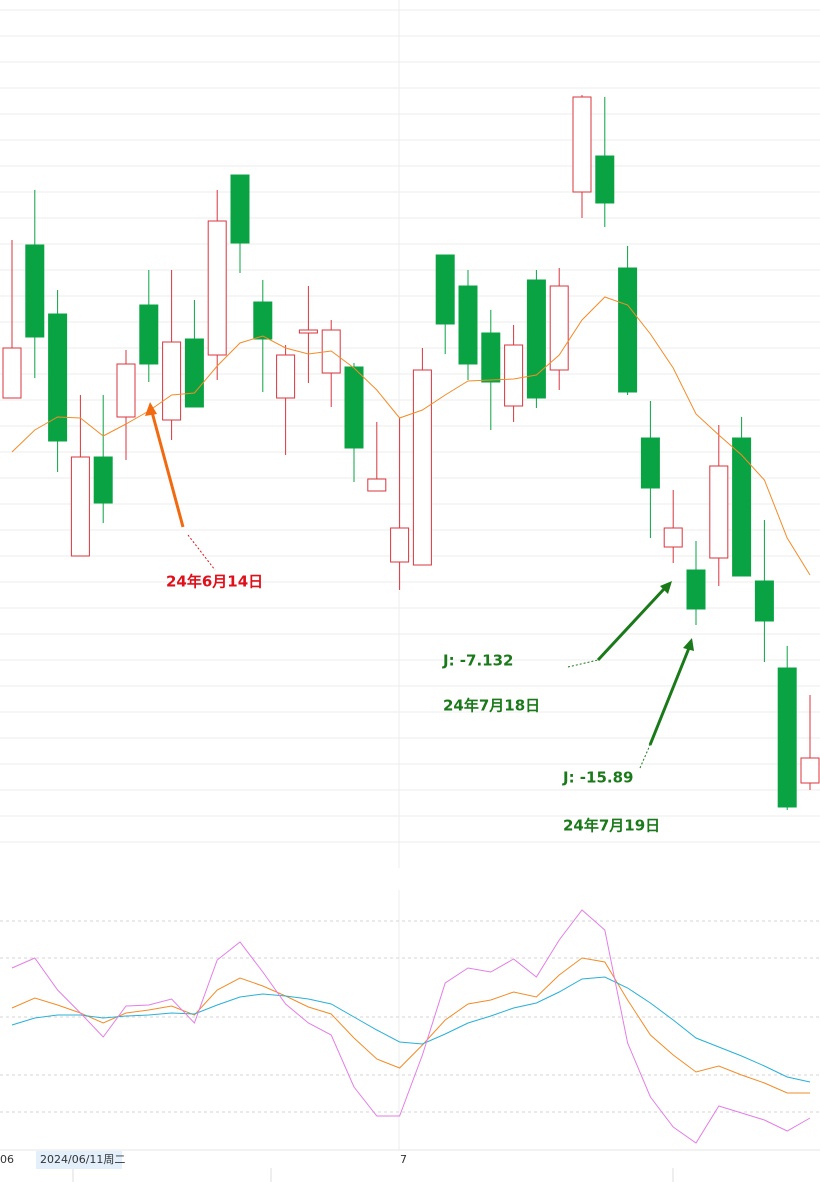  I want to click on annotation: 24年7月19日, so click(611, 826).